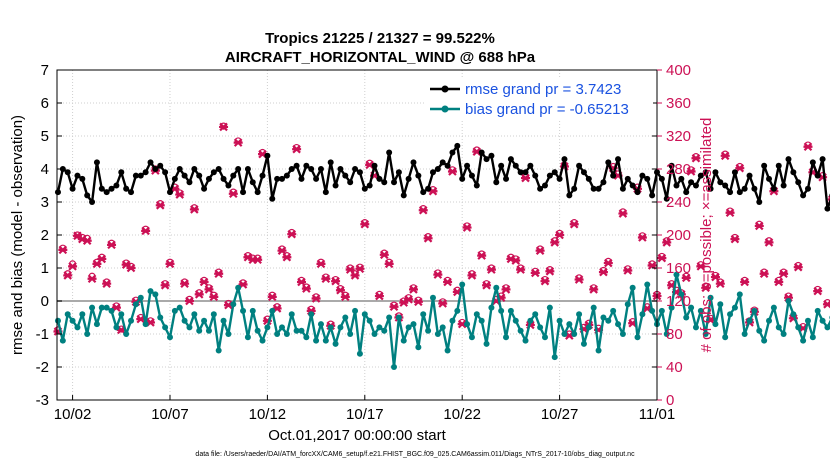 This screenshot has height=470, width=830. What do you see at coordinates (547, 109) in the screenshot?
I see `legend-bias-label: bias grand pr = -0.65213` at bounding box center [547, 109].